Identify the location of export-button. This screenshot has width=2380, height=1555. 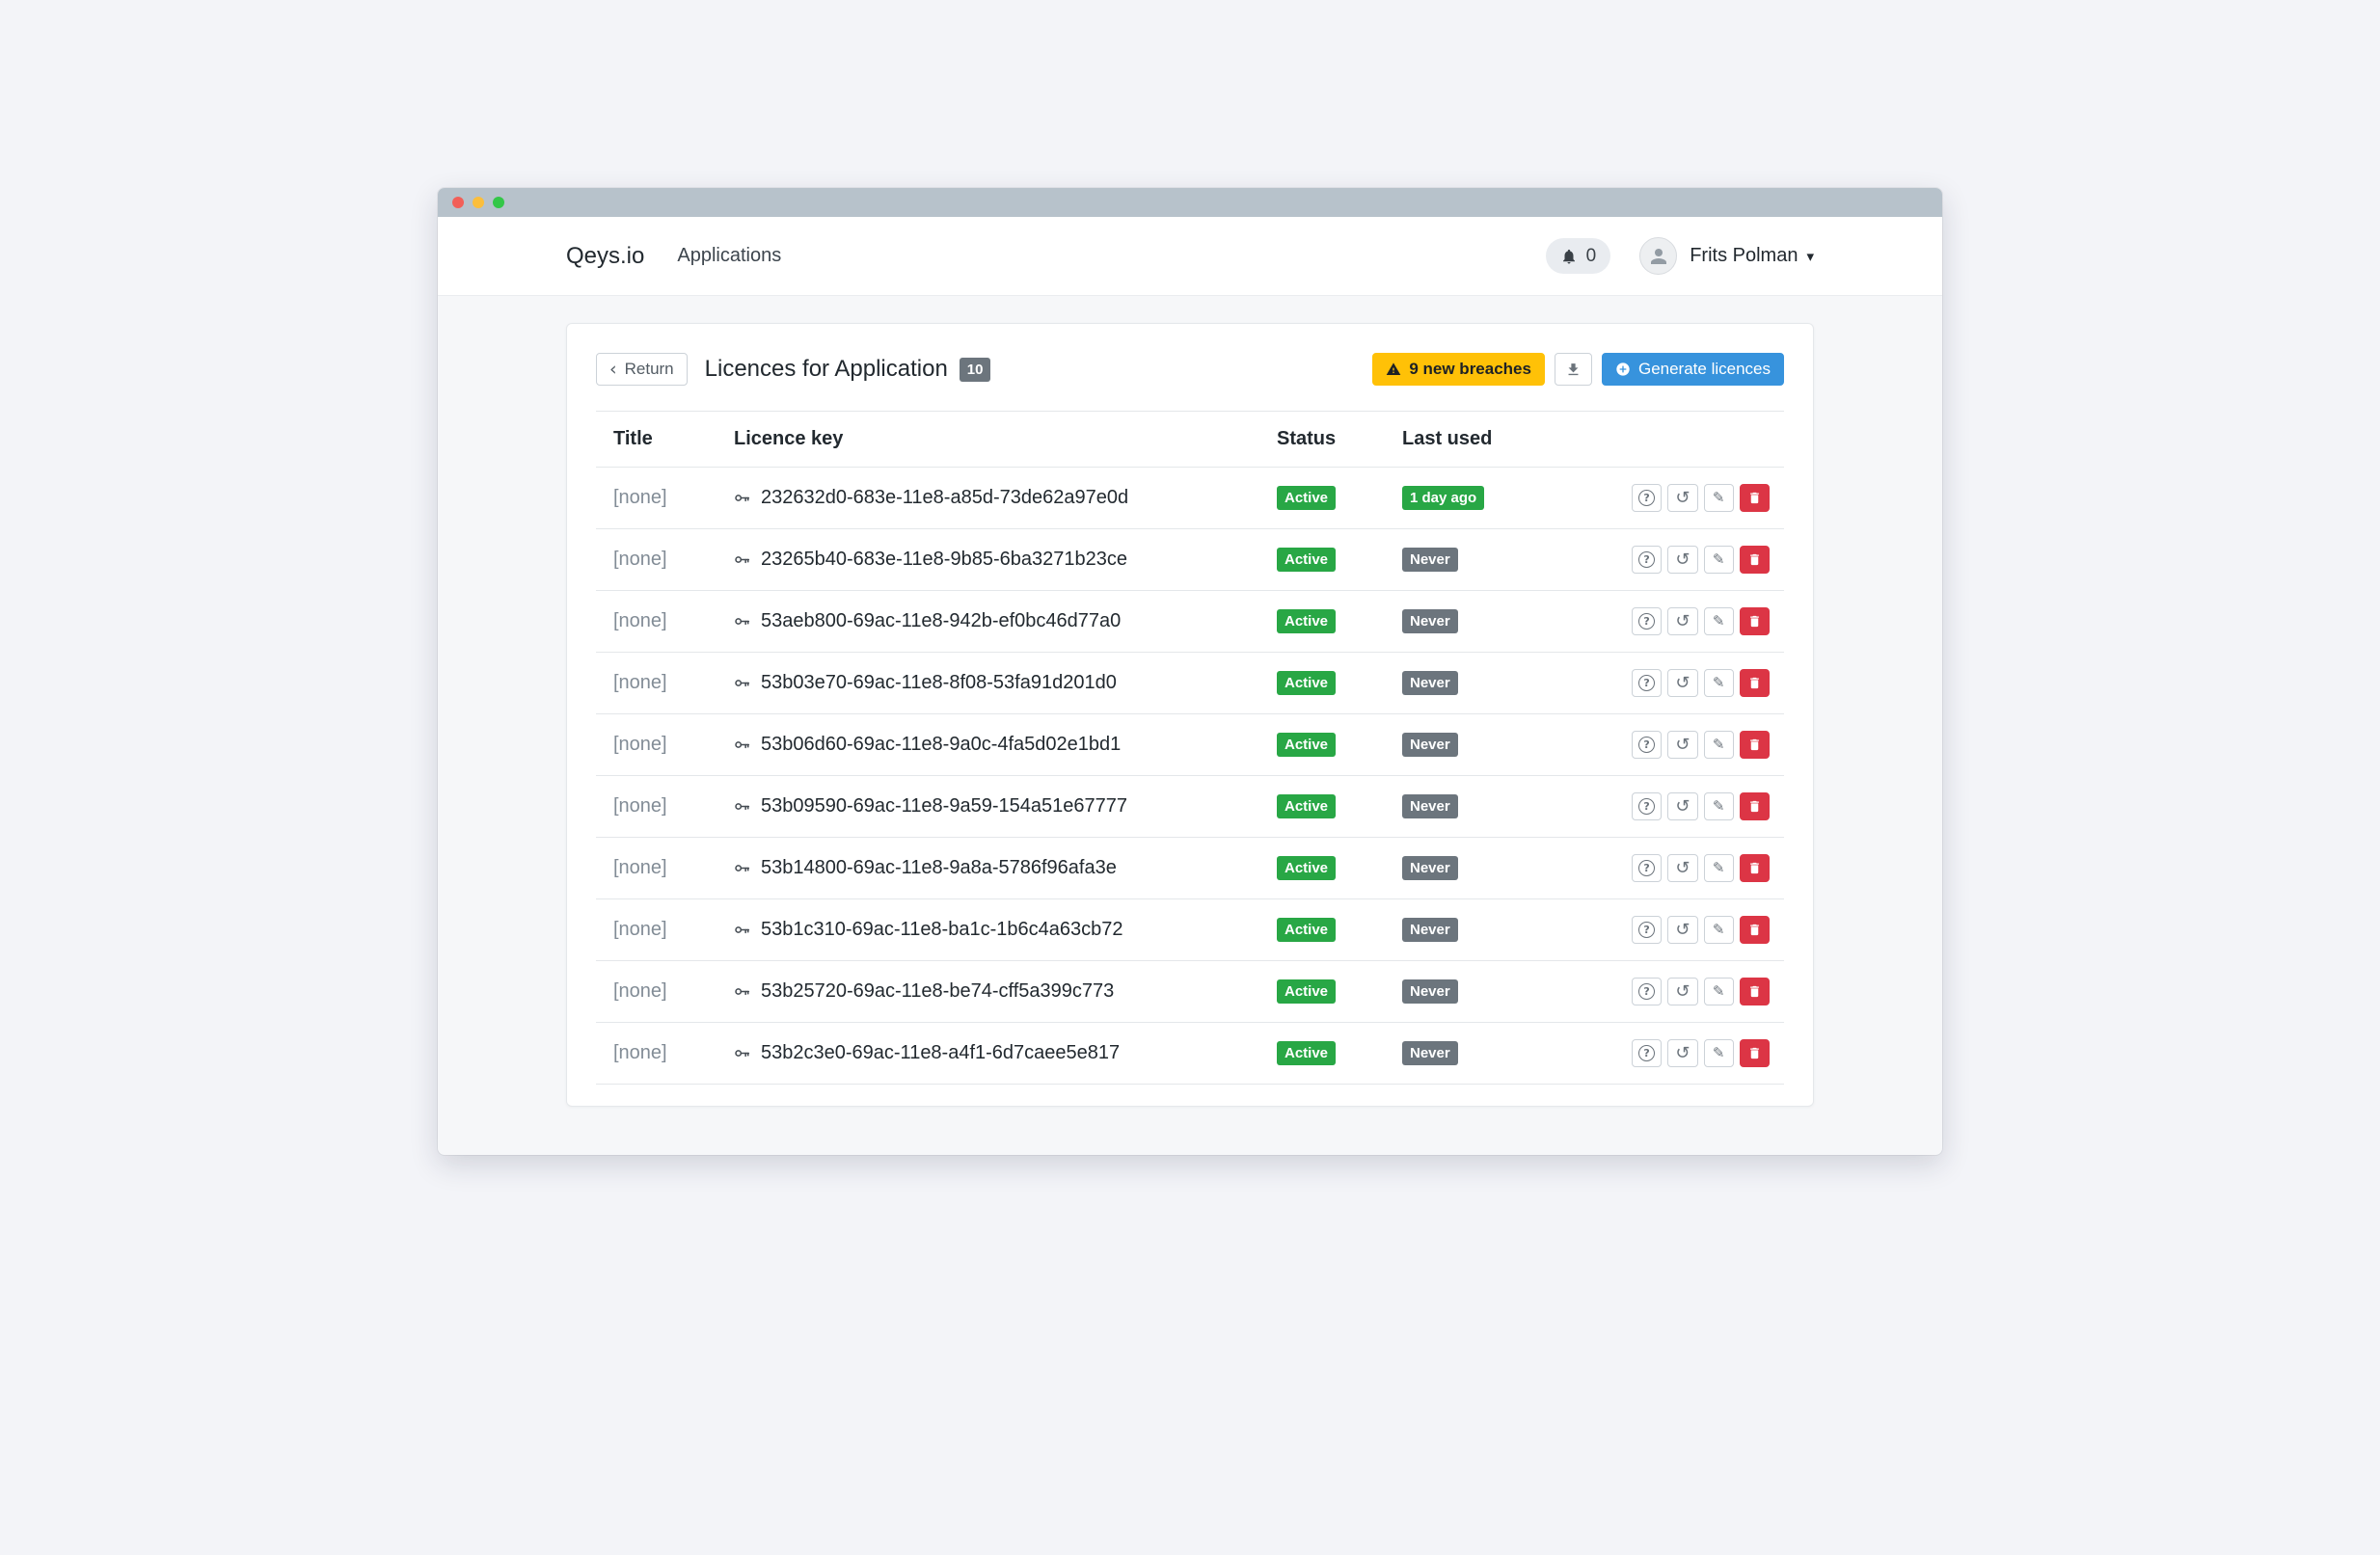
(1573, 369).